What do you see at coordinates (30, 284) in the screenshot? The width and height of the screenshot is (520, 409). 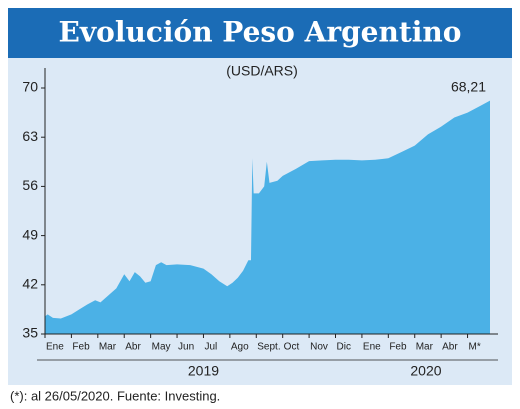 I see `y-tick-label: 42` at bounding box center [30, 284].